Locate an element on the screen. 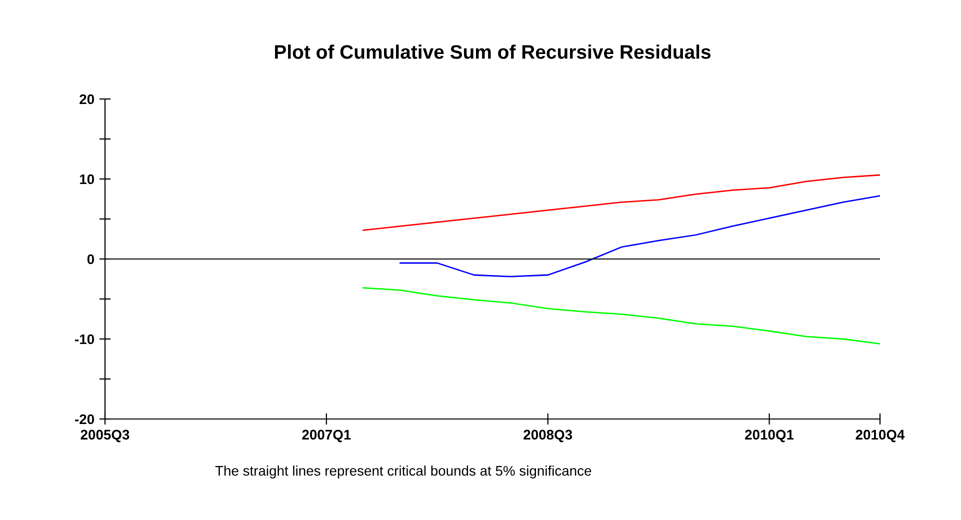 Image resolution: width=961 pixels, height=520 pixels. y-tick-label: 0 is located at coordinates (90, 259).